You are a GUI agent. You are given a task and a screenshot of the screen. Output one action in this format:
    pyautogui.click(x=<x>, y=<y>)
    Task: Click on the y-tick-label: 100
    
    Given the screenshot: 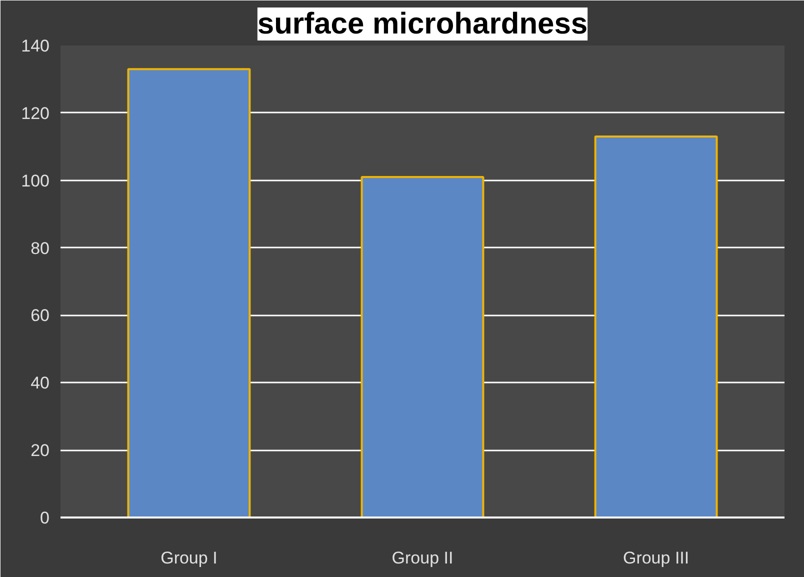 What is the action you would take?
    pyautogui.click(x=35, y=180)
    